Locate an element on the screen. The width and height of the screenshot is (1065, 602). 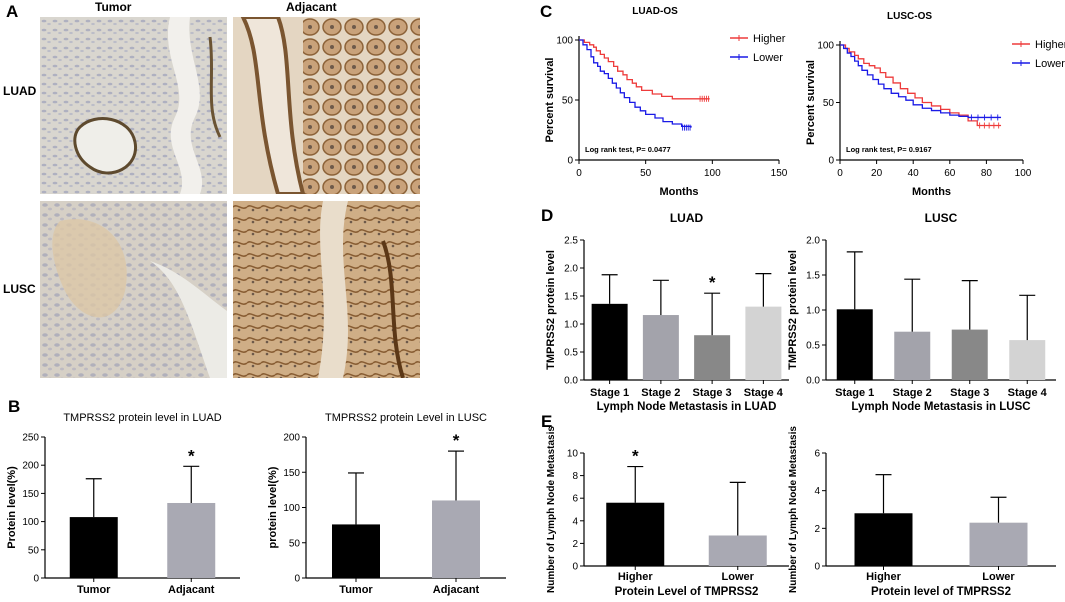
micrograph-lusc-tumor-image is located at coordinates (133, 289).